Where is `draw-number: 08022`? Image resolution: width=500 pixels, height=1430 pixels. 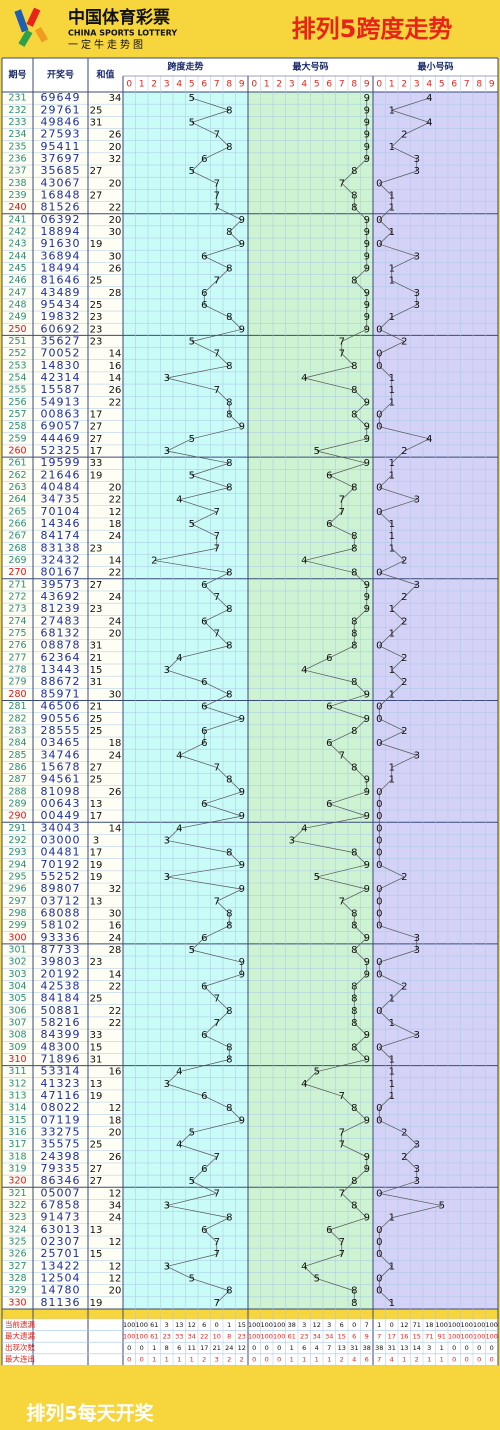
draw-number: 08022 is located at coordinates (61, 1107).